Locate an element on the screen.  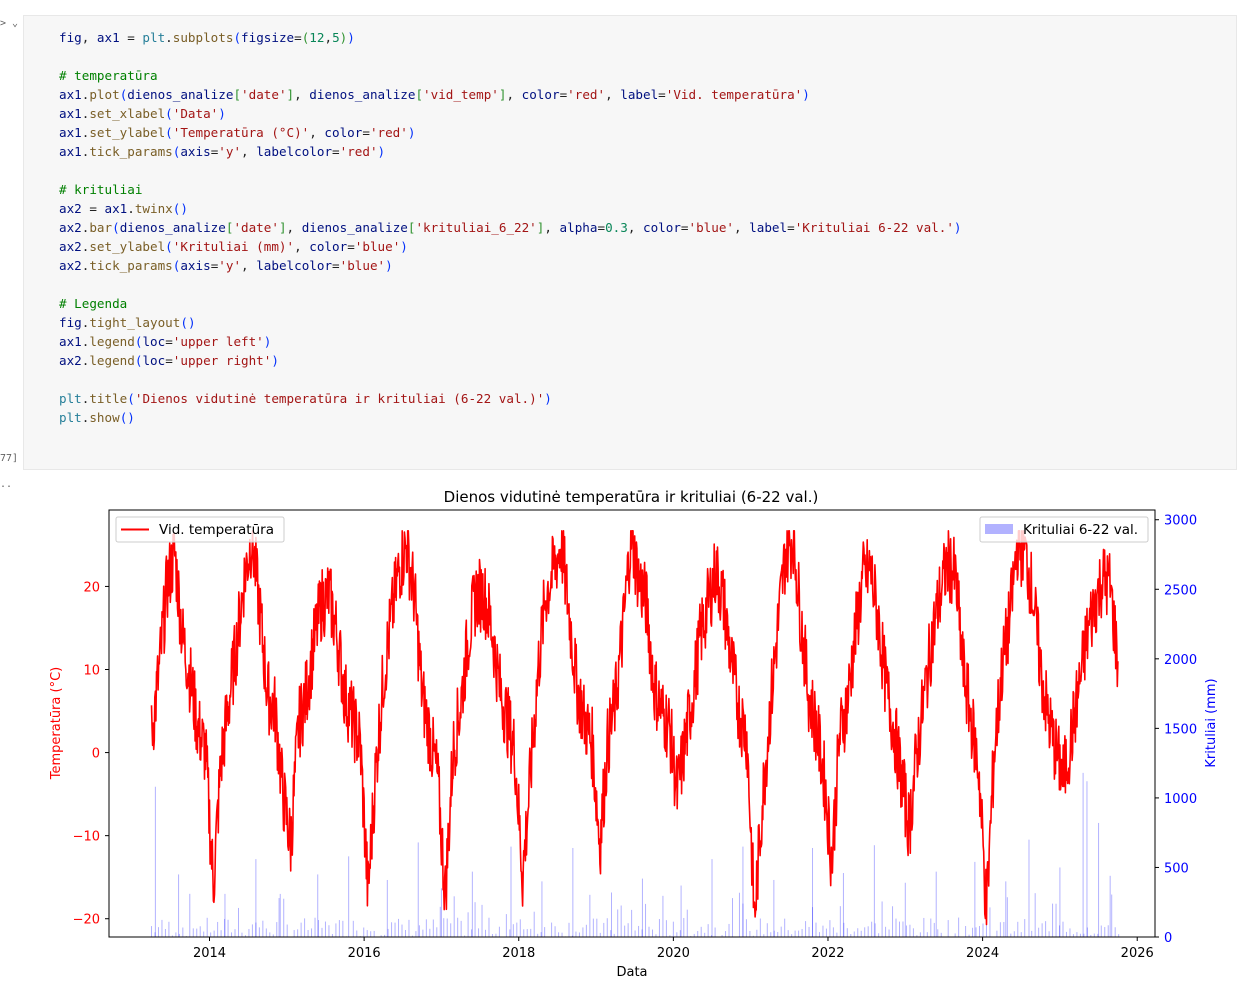
code-line: plt.show() is located at coordinates (510, 417).